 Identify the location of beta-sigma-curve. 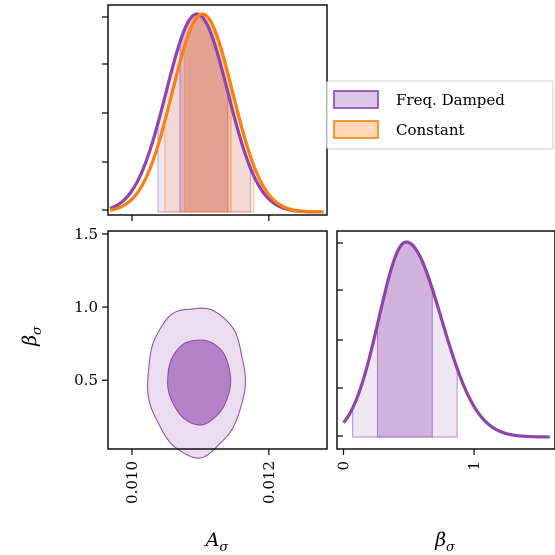
(446, 339).